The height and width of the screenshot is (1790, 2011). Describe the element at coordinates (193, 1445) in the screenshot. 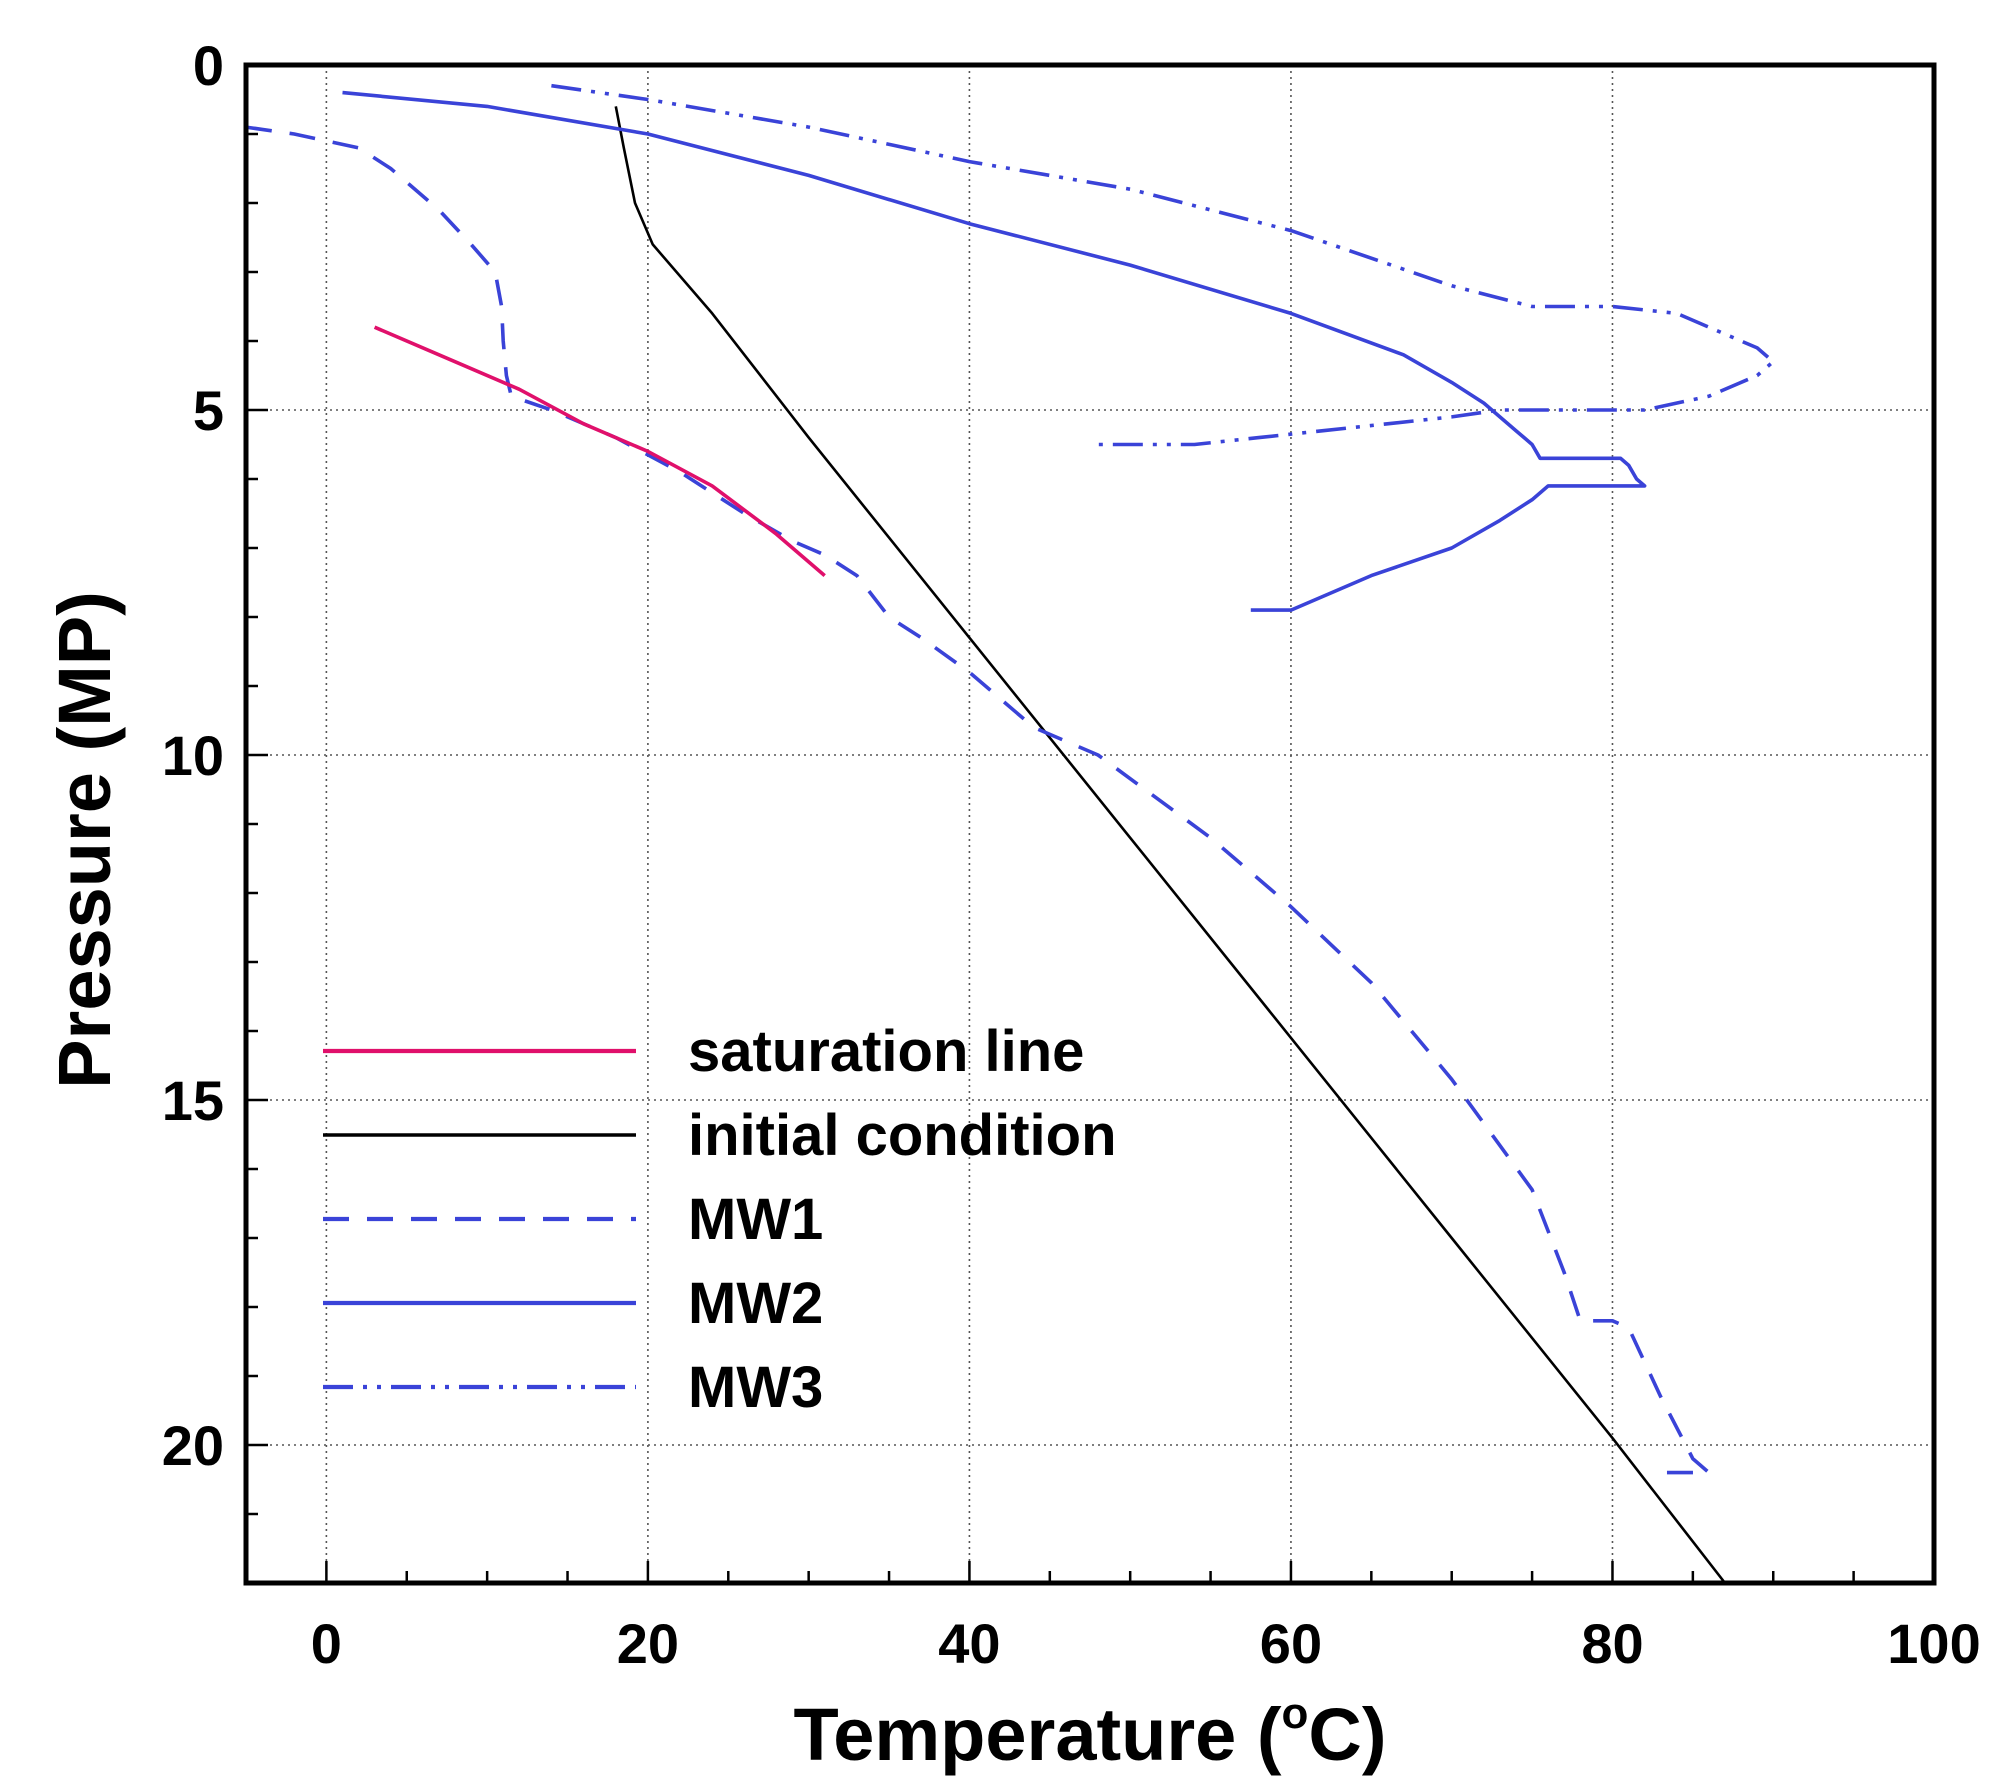

I see `y-tick-label: 20` at that location.